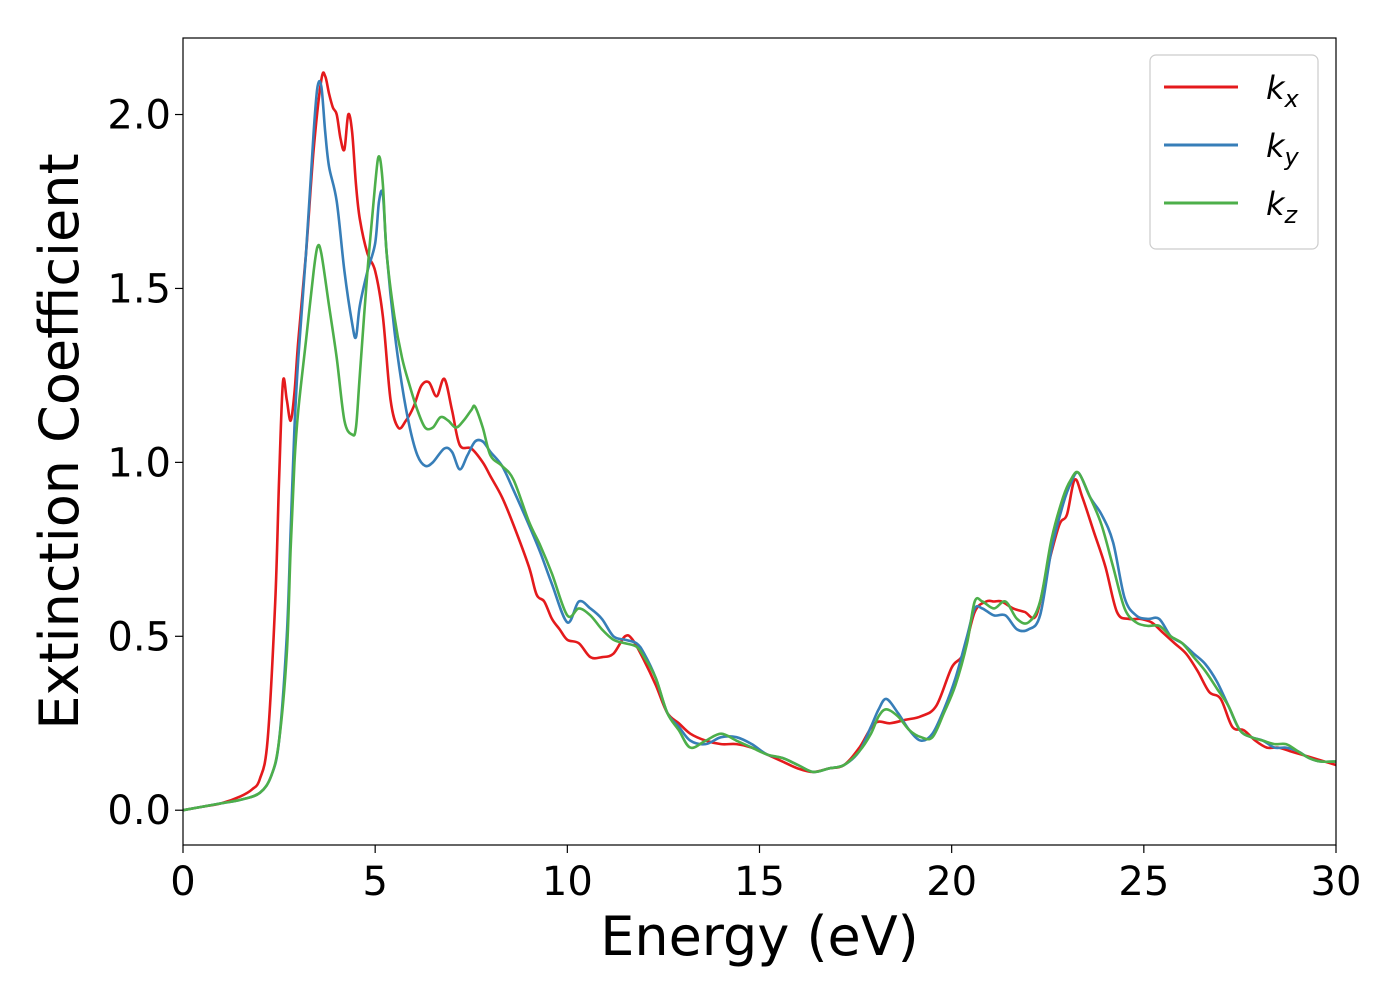 This screenshot has width=1400, height=1000. Describe the element at coordinates (1283, 149) in the screenshot. I see `legend-label-y: ky` at that location.